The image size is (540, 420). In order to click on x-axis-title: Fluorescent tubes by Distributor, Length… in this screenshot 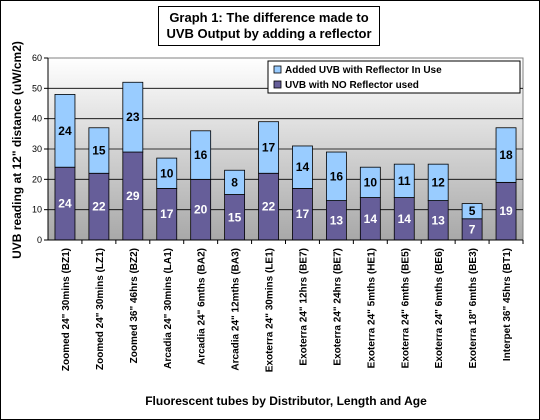, I will do `click(286, 401)`.